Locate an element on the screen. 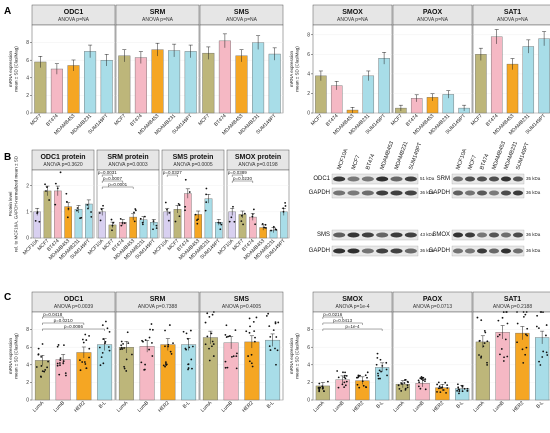 The image size is (550, 433). facet-plot-area is located at coordinates (128, 204).